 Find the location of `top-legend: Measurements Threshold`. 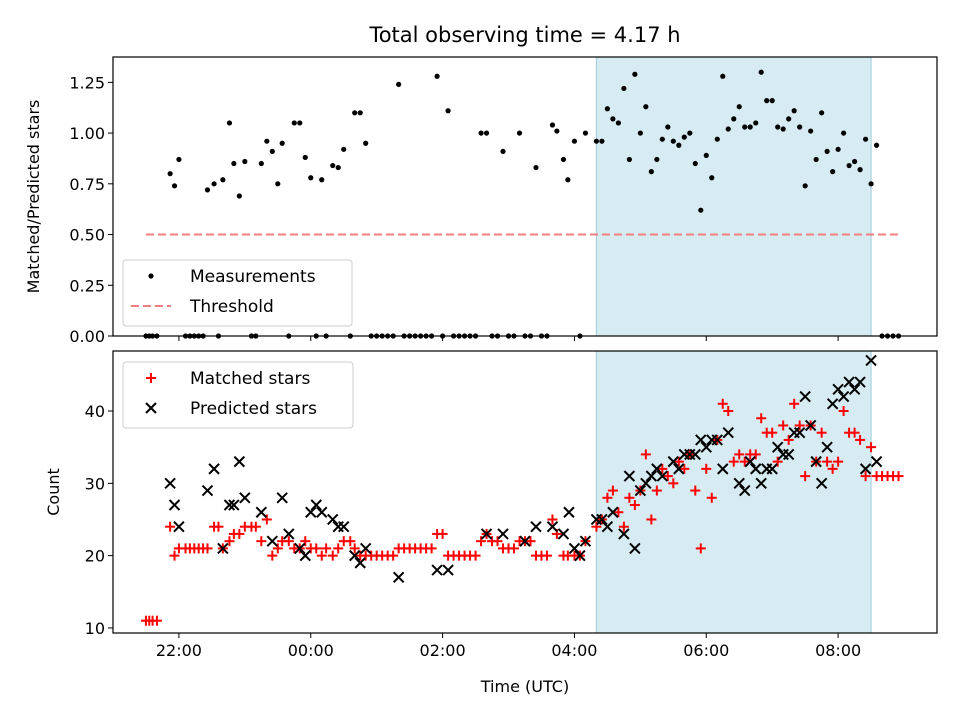

top-legend: Measurements Threshold is located at coordinates (237, 293).